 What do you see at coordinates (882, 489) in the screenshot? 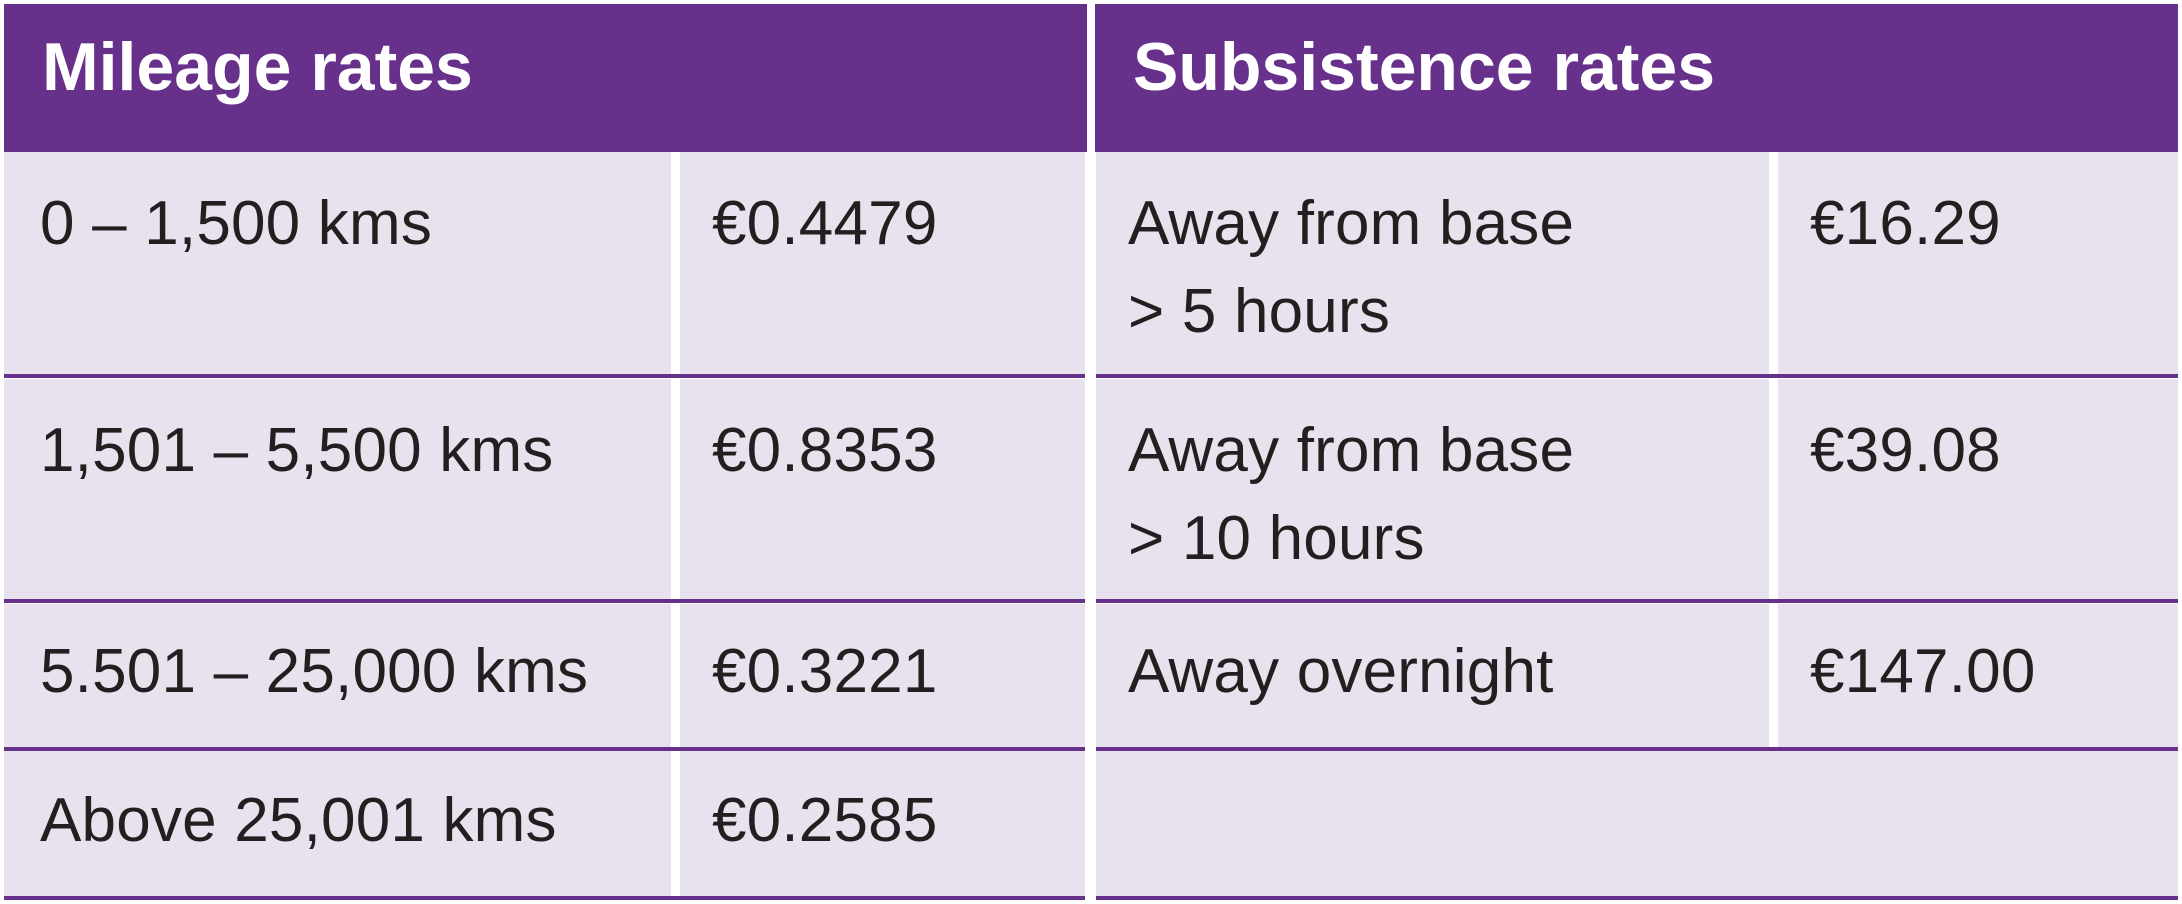
I see `mileage-rate-cell: €0.8353` at bounding box center [882, 489].